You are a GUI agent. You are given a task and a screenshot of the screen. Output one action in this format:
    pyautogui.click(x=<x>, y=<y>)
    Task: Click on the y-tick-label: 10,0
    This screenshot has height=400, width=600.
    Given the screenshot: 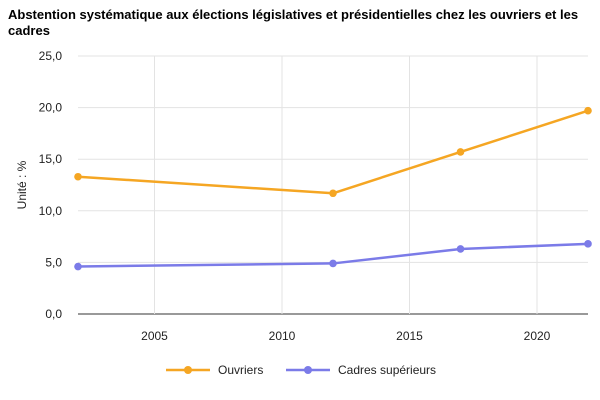 What is the action you would take?
    pyautogui.click(x=51, y=211)
    